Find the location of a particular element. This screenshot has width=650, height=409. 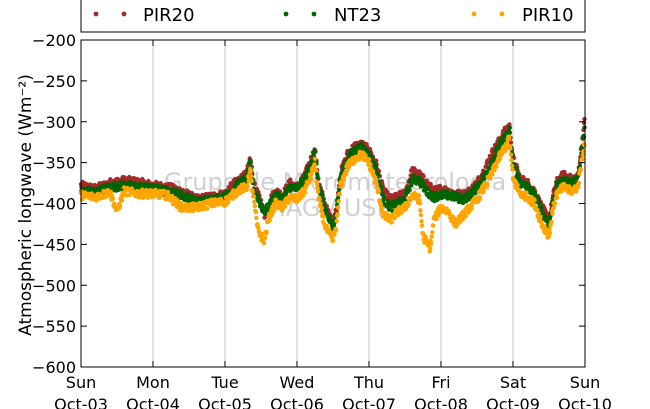

legend-entry-pir10: PIR10 is located at coordinates (522, 15).